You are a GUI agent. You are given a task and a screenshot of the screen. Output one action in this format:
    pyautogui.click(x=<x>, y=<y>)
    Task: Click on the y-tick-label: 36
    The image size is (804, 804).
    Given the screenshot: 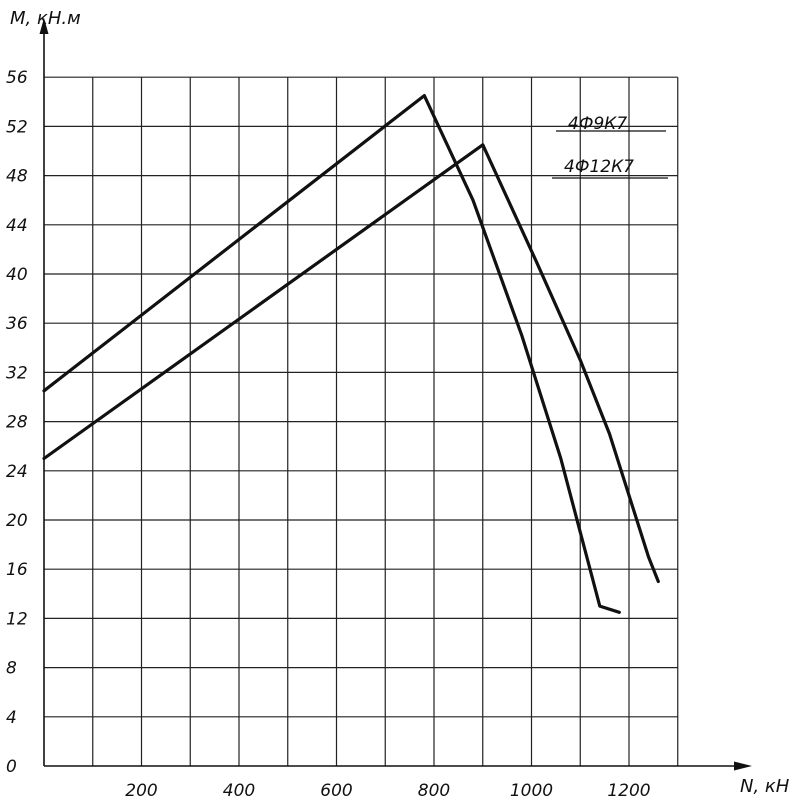 What is the action you would take?
    pyautogui.click(x=17, y=324)
    